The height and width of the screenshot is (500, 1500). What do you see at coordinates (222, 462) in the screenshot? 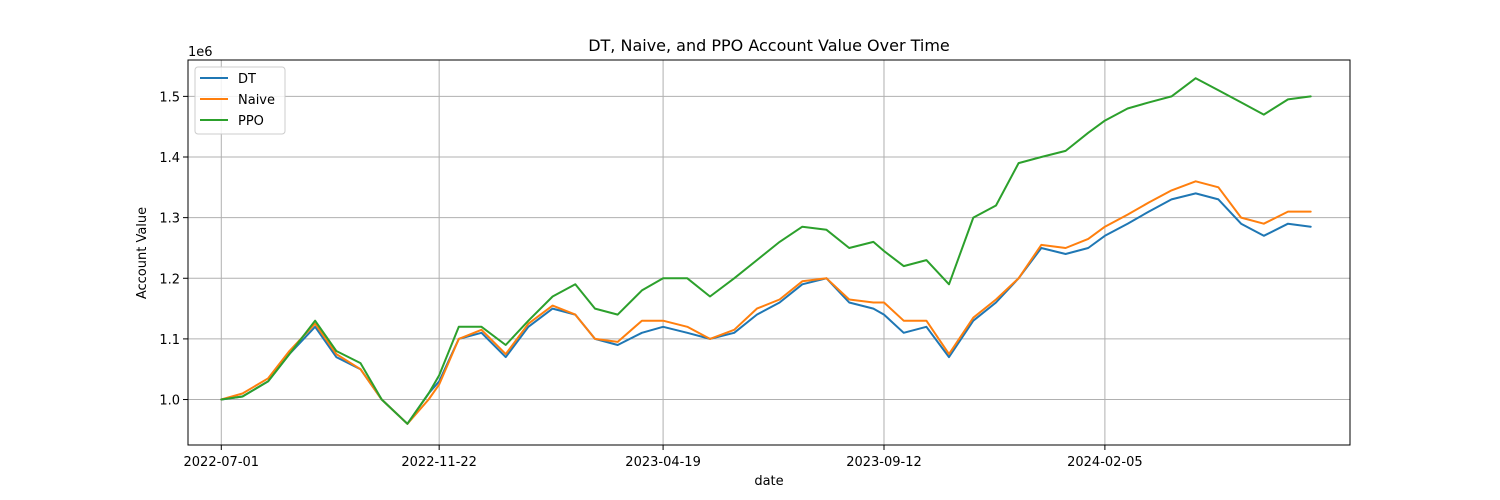
I see `x-tick-label: 2022-07-01` at bounding box center [222, 462].